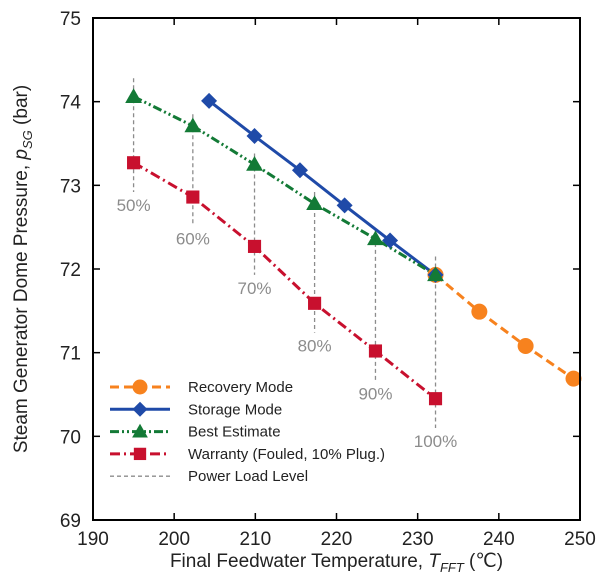 This screenshot has height=579, width=608. I want to click on x-tick-label-210: 210, so click(255, 539).